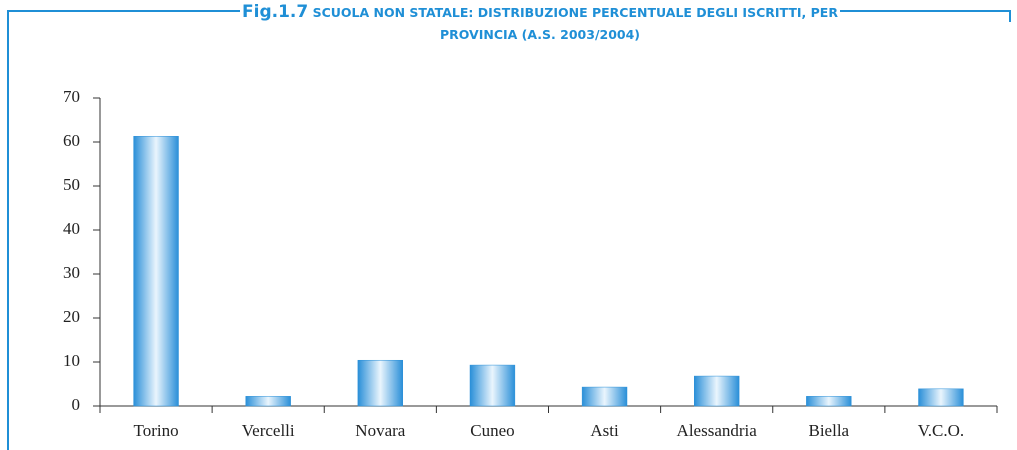 This screenshot has width=1017, height=450. What do you see at coordinates (492, 430) in the screenshot?
I see `x-tick-label: Cuneo` at bounding box center [492, 430].